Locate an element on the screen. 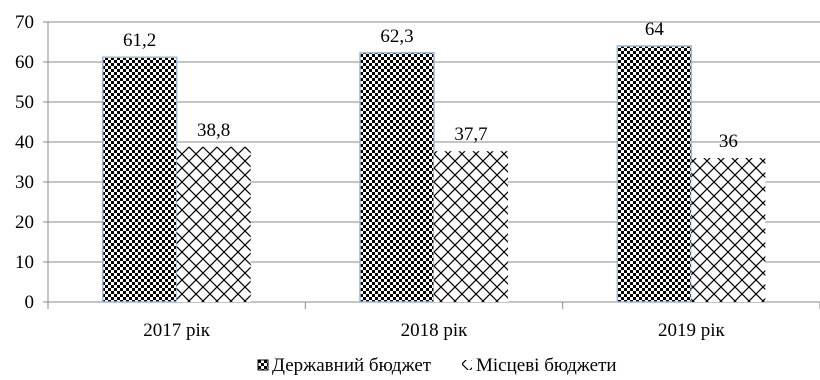  data-label: 64 is located at coordinates (655, 29).